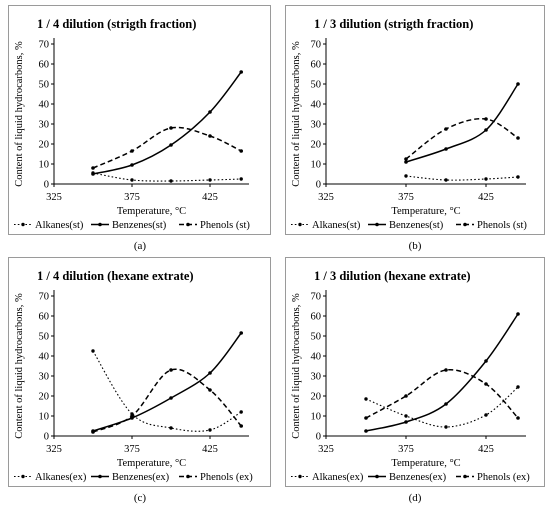  I want to click on panel-label-a: (a), so click(140, 246).